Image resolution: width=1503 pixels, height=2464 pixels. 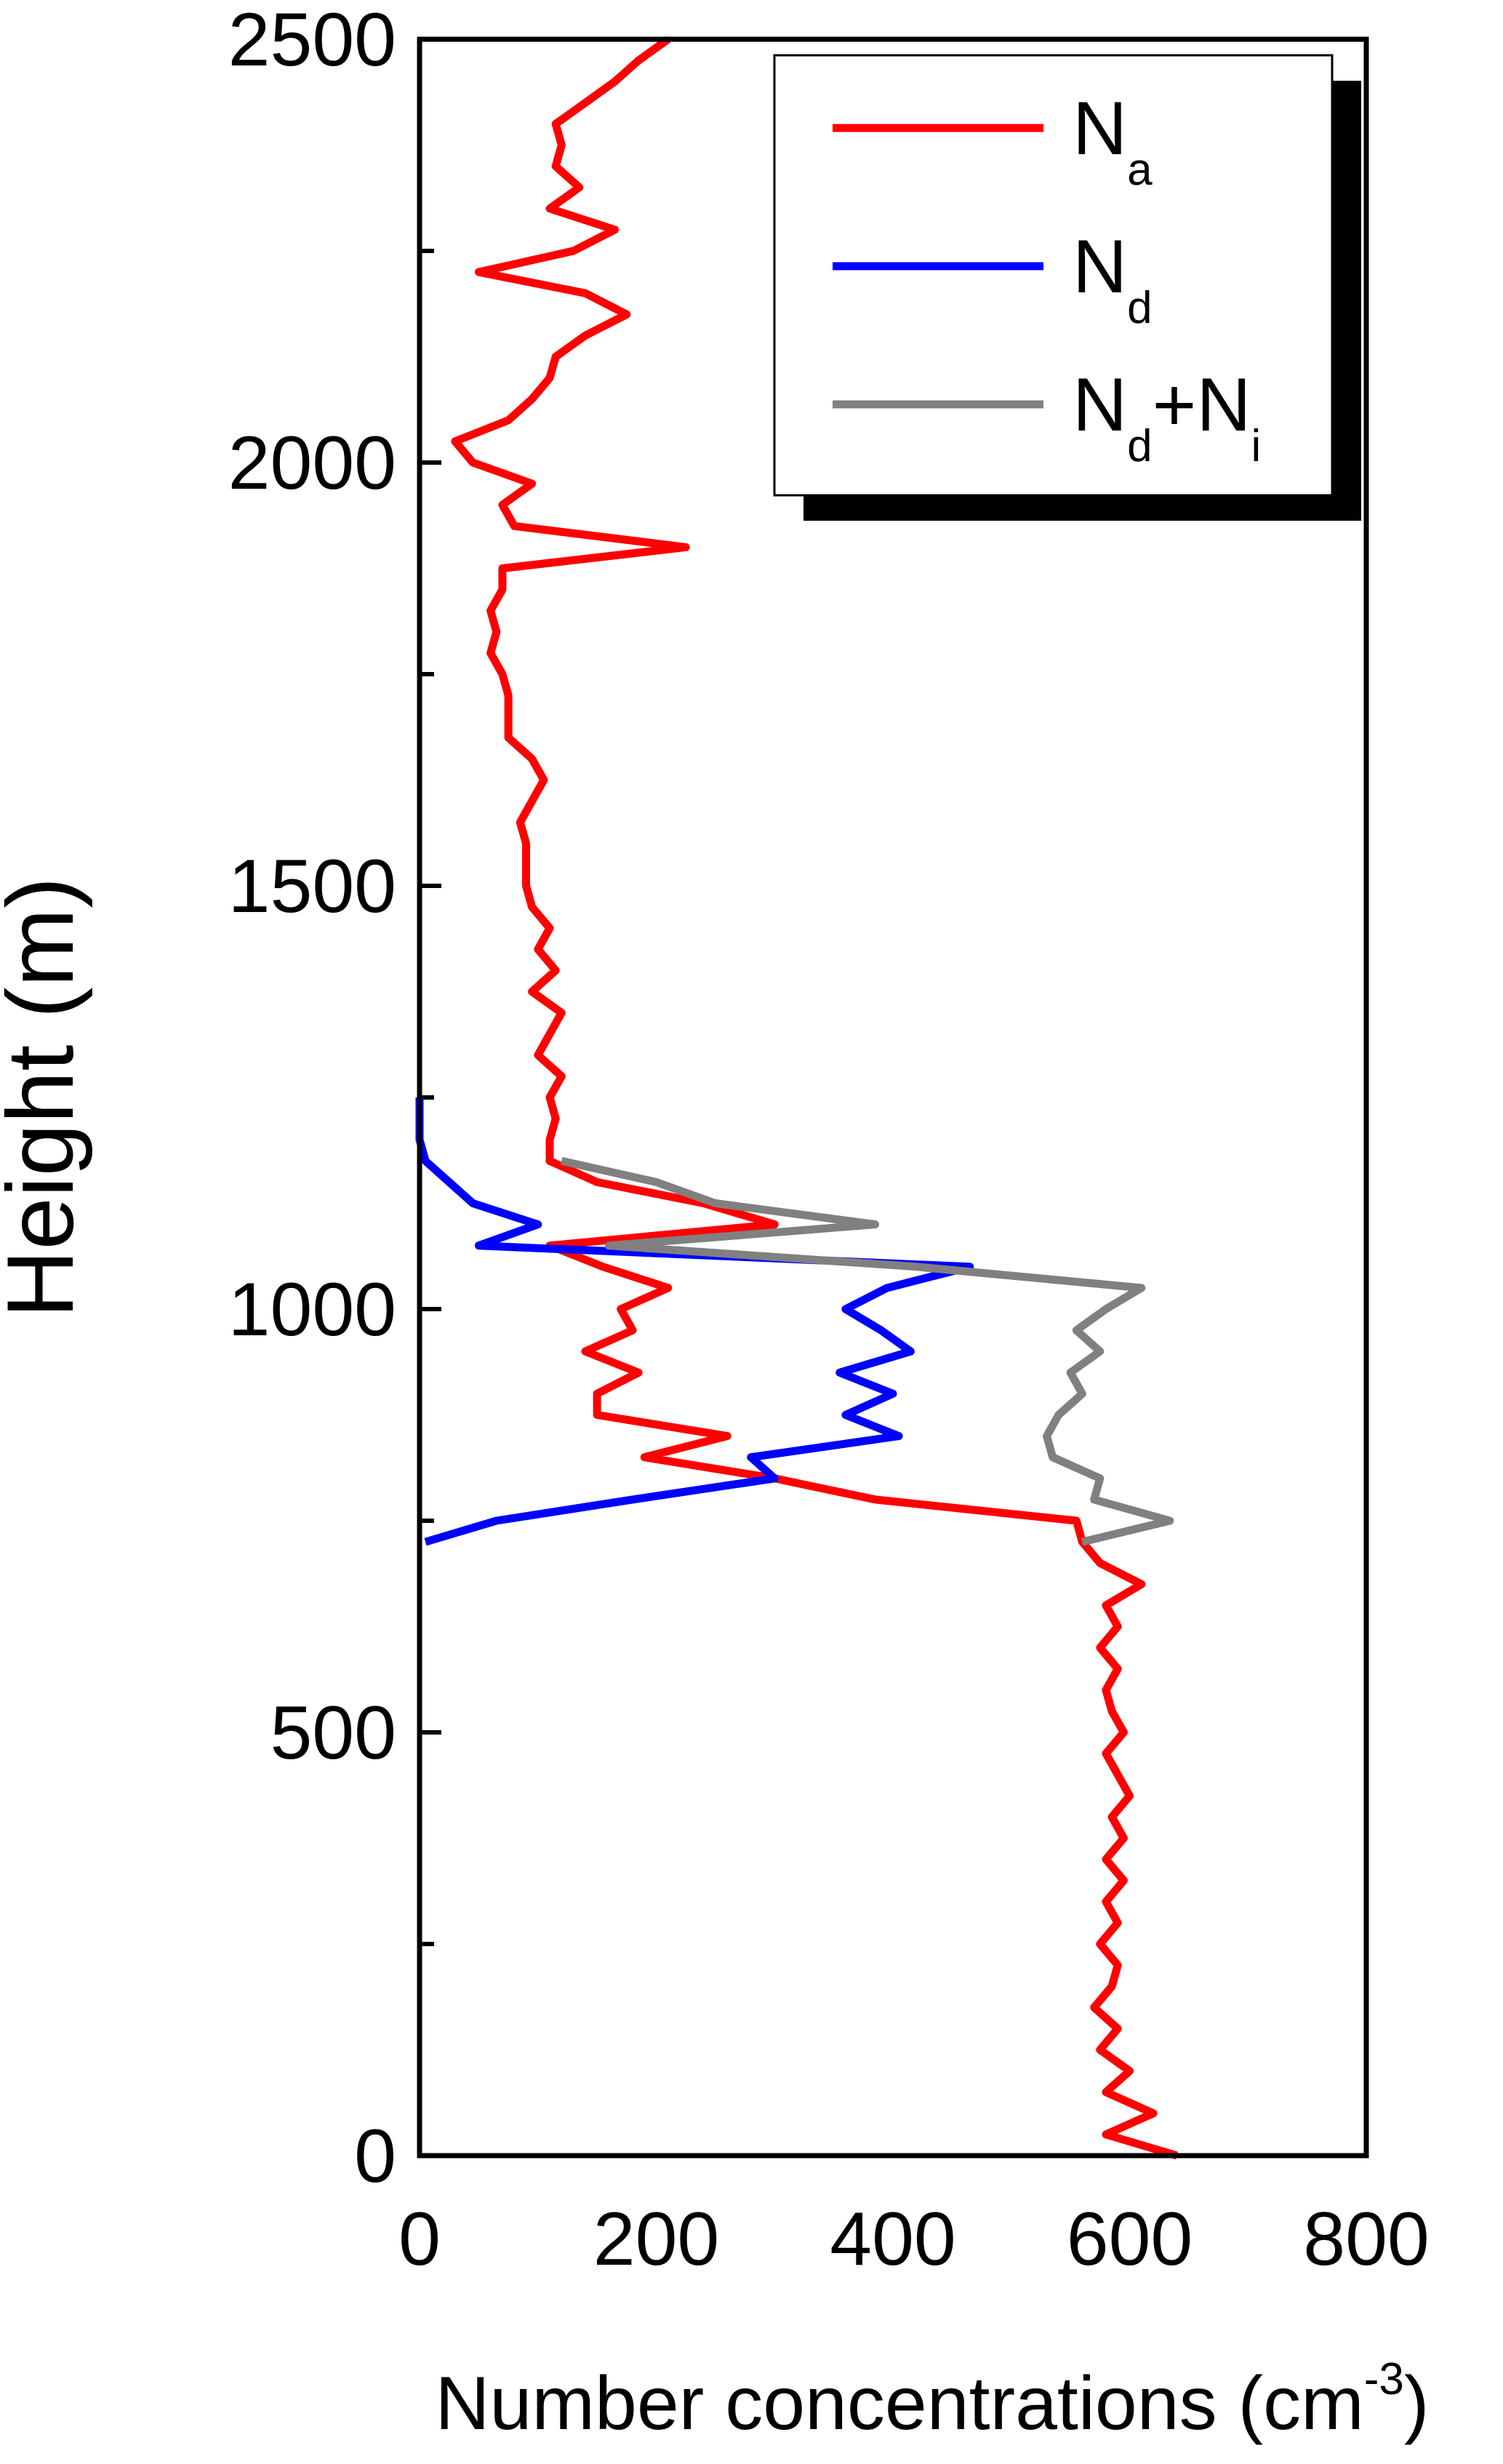 What do you see at coordinates (893, 2239) in the screenshot?
I see `x-tick-label: 400` at bounding box center [893, 2239].